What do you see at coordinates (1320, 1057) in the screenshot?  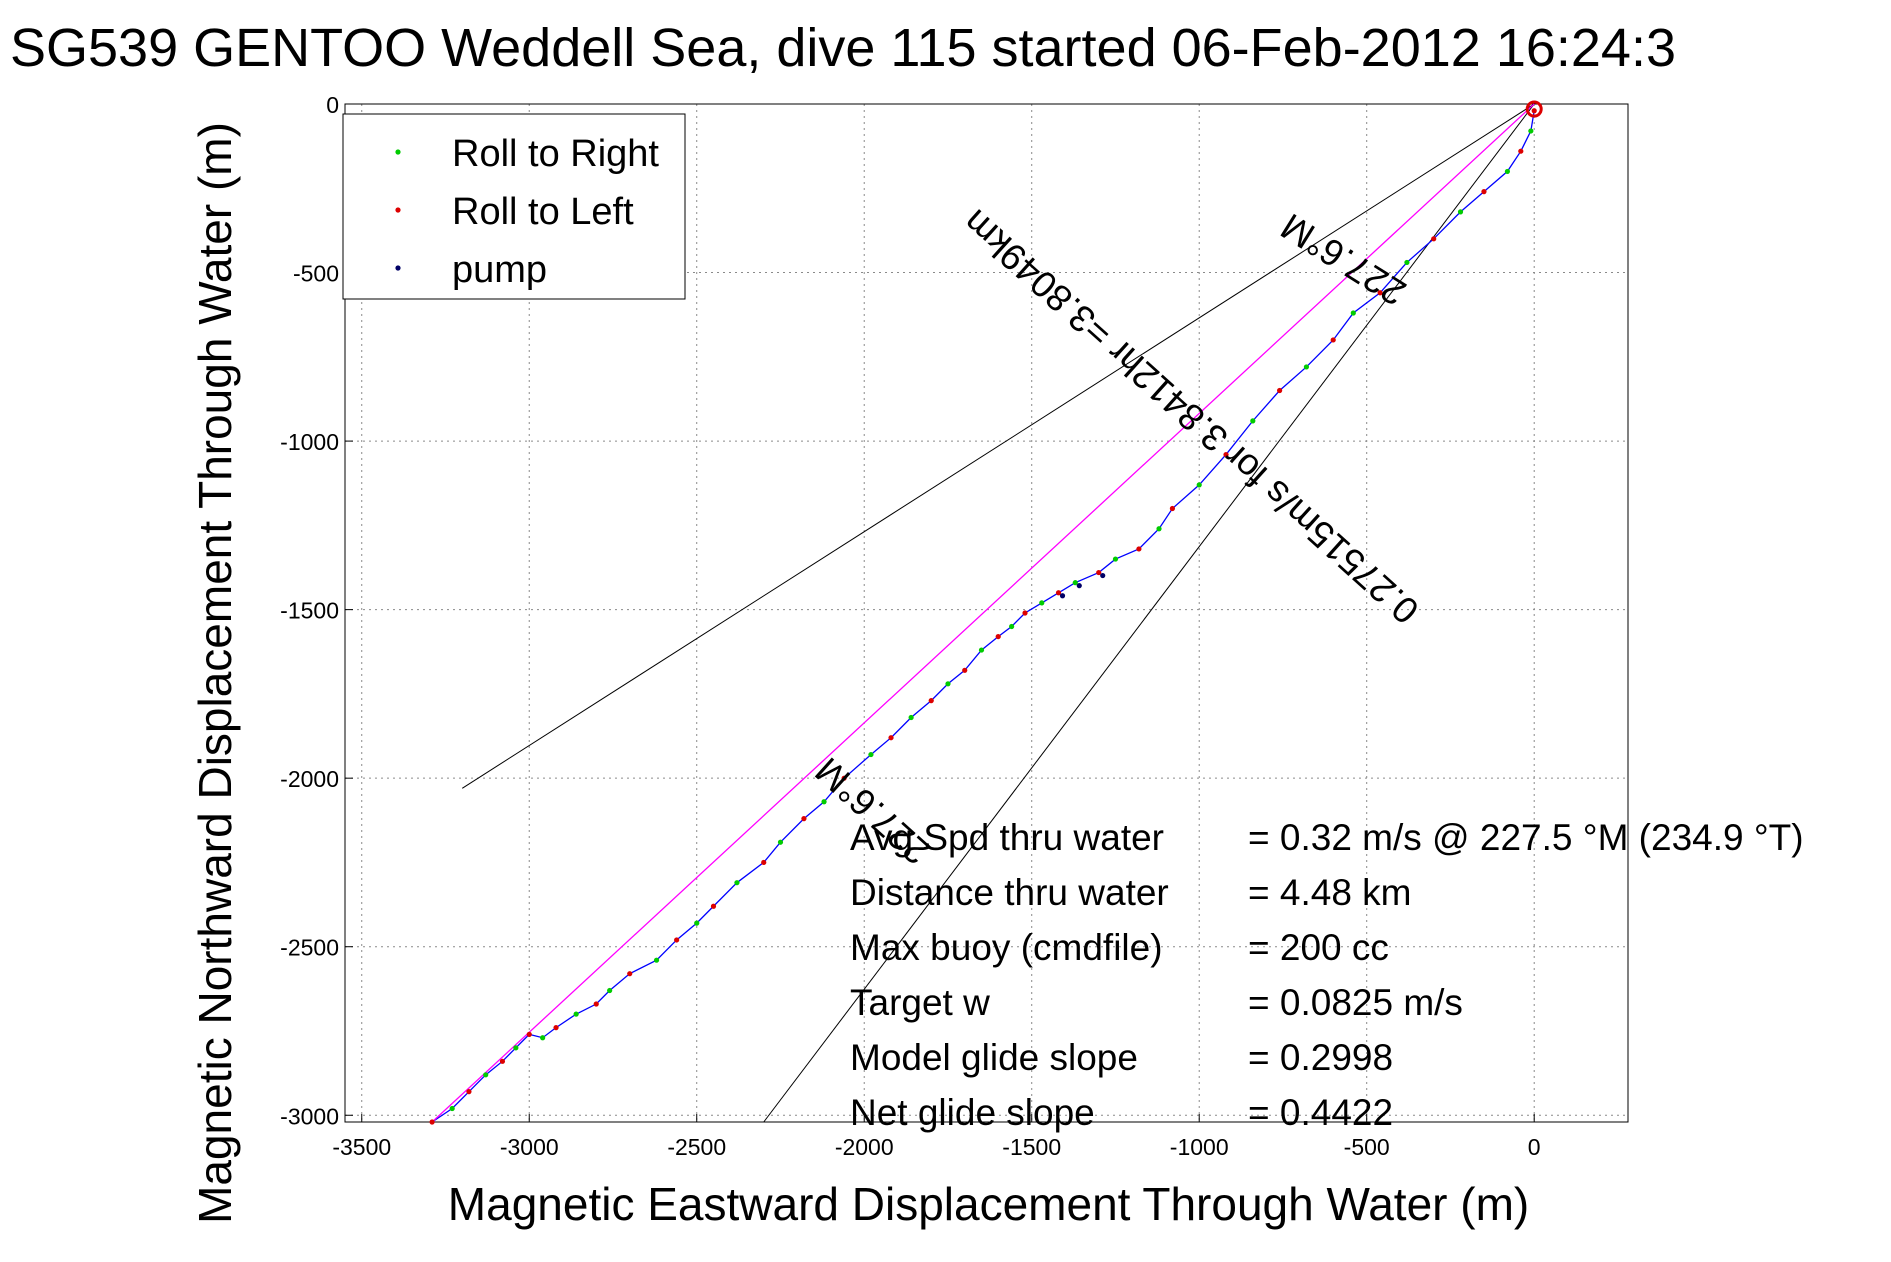 I see `stat-value-4: = 0.2998` at bounding box center [1320, 1057].